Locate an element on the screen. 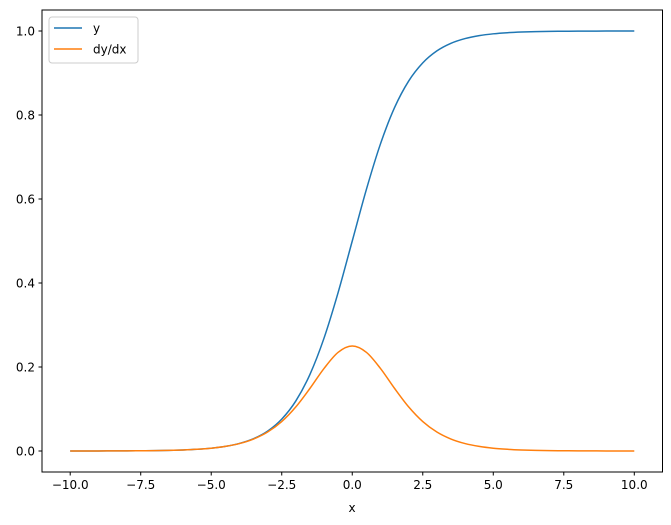  y-tick-label: 0.6 is located at coordinates (25, 200).